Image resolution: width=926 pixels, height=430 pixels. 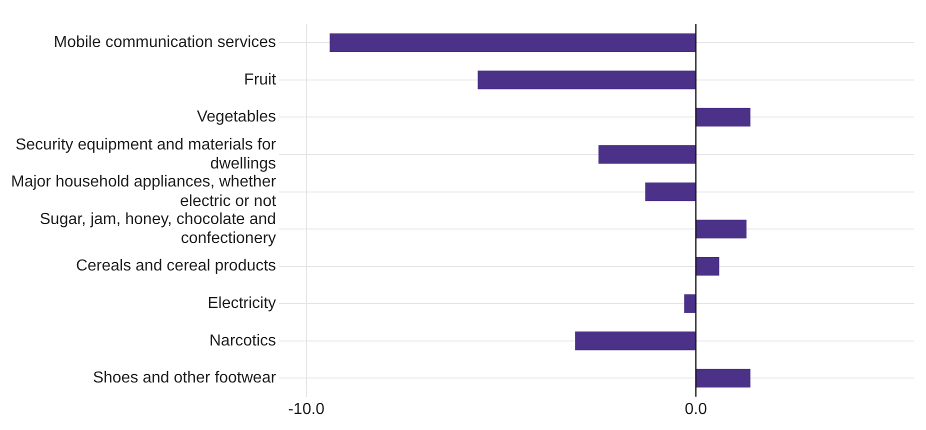 I want to click on y-tick-label: Cereals and cereal products, so click(x=176, y=266).